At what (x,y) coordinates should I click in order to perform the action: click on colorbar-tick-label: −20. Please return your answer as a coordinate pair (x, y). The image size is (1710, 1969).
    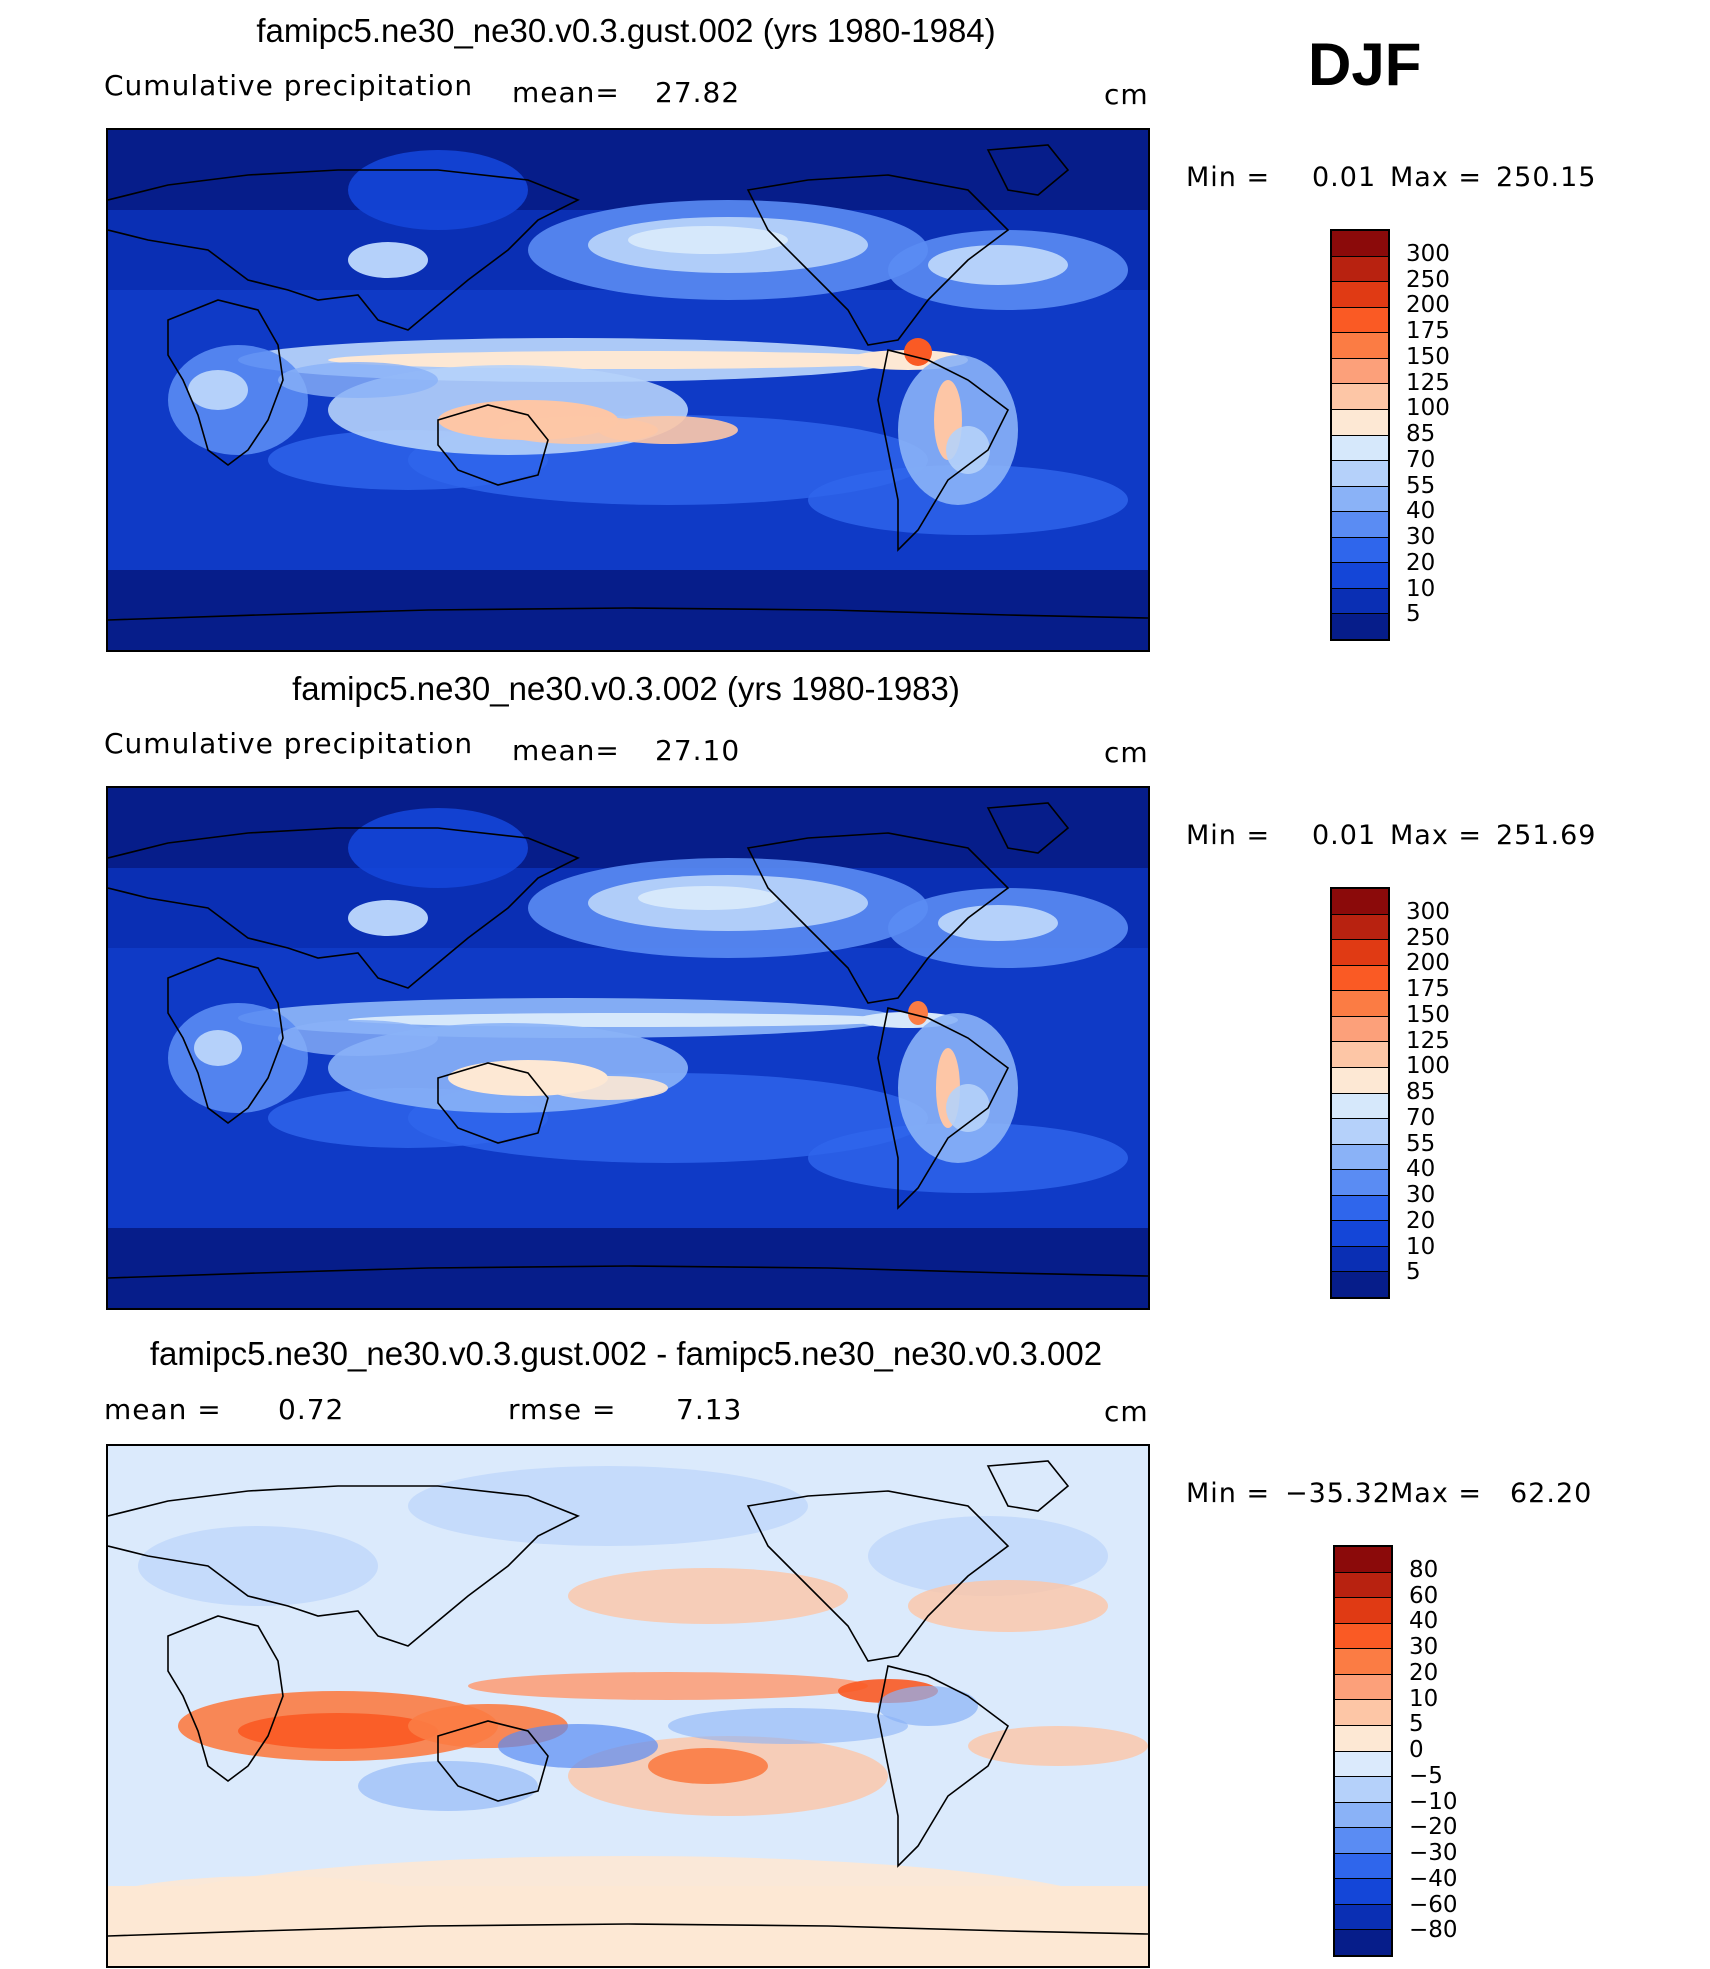
    Looking at the image, I should click on (1433, 1827).